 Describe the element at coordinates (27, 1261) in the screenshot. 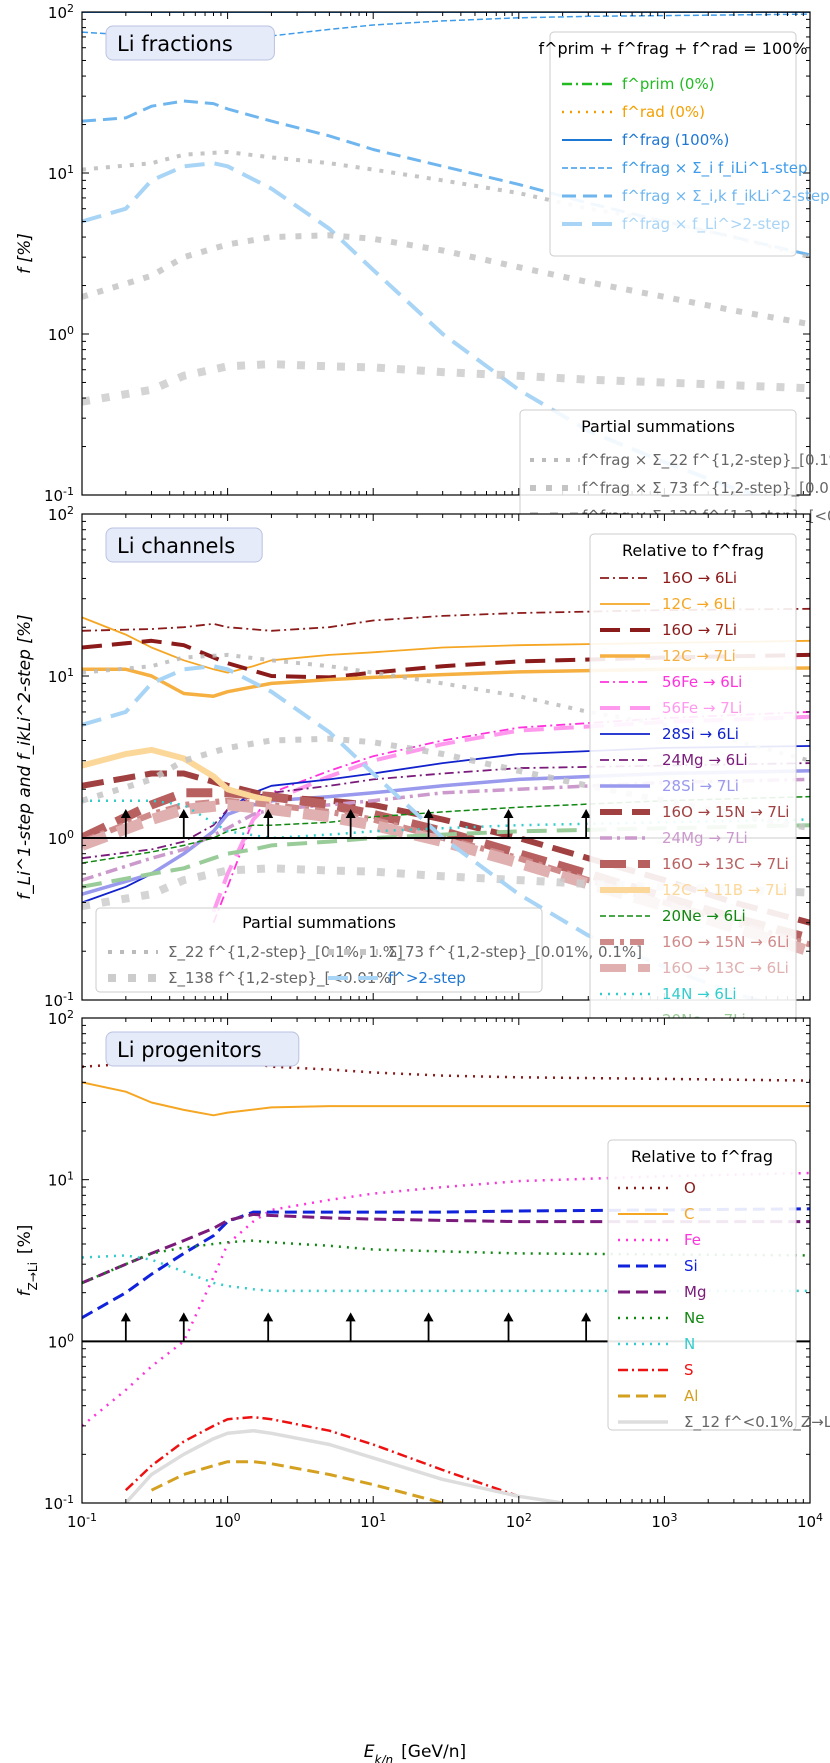

I see `y-axis-label: fZ→Li [%]` at that location.